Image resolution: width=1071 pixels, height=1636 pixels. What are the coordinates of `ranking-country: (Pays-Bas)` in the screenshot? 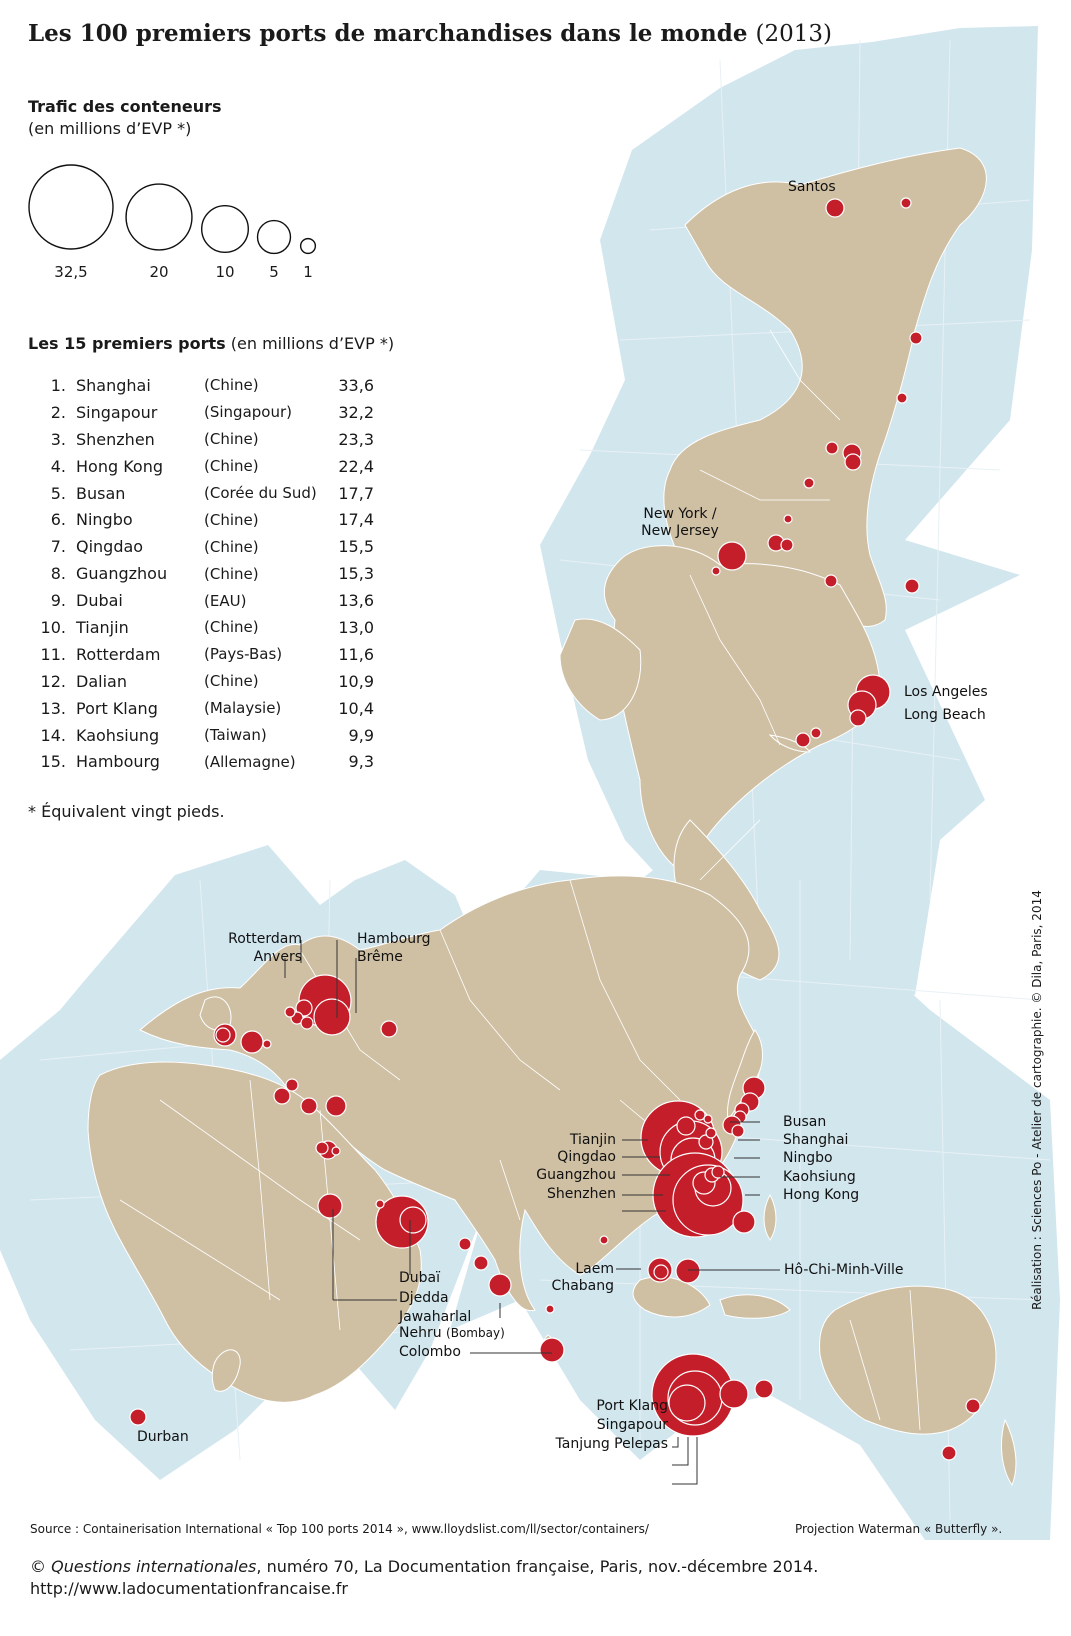 It's located at (243, 654).